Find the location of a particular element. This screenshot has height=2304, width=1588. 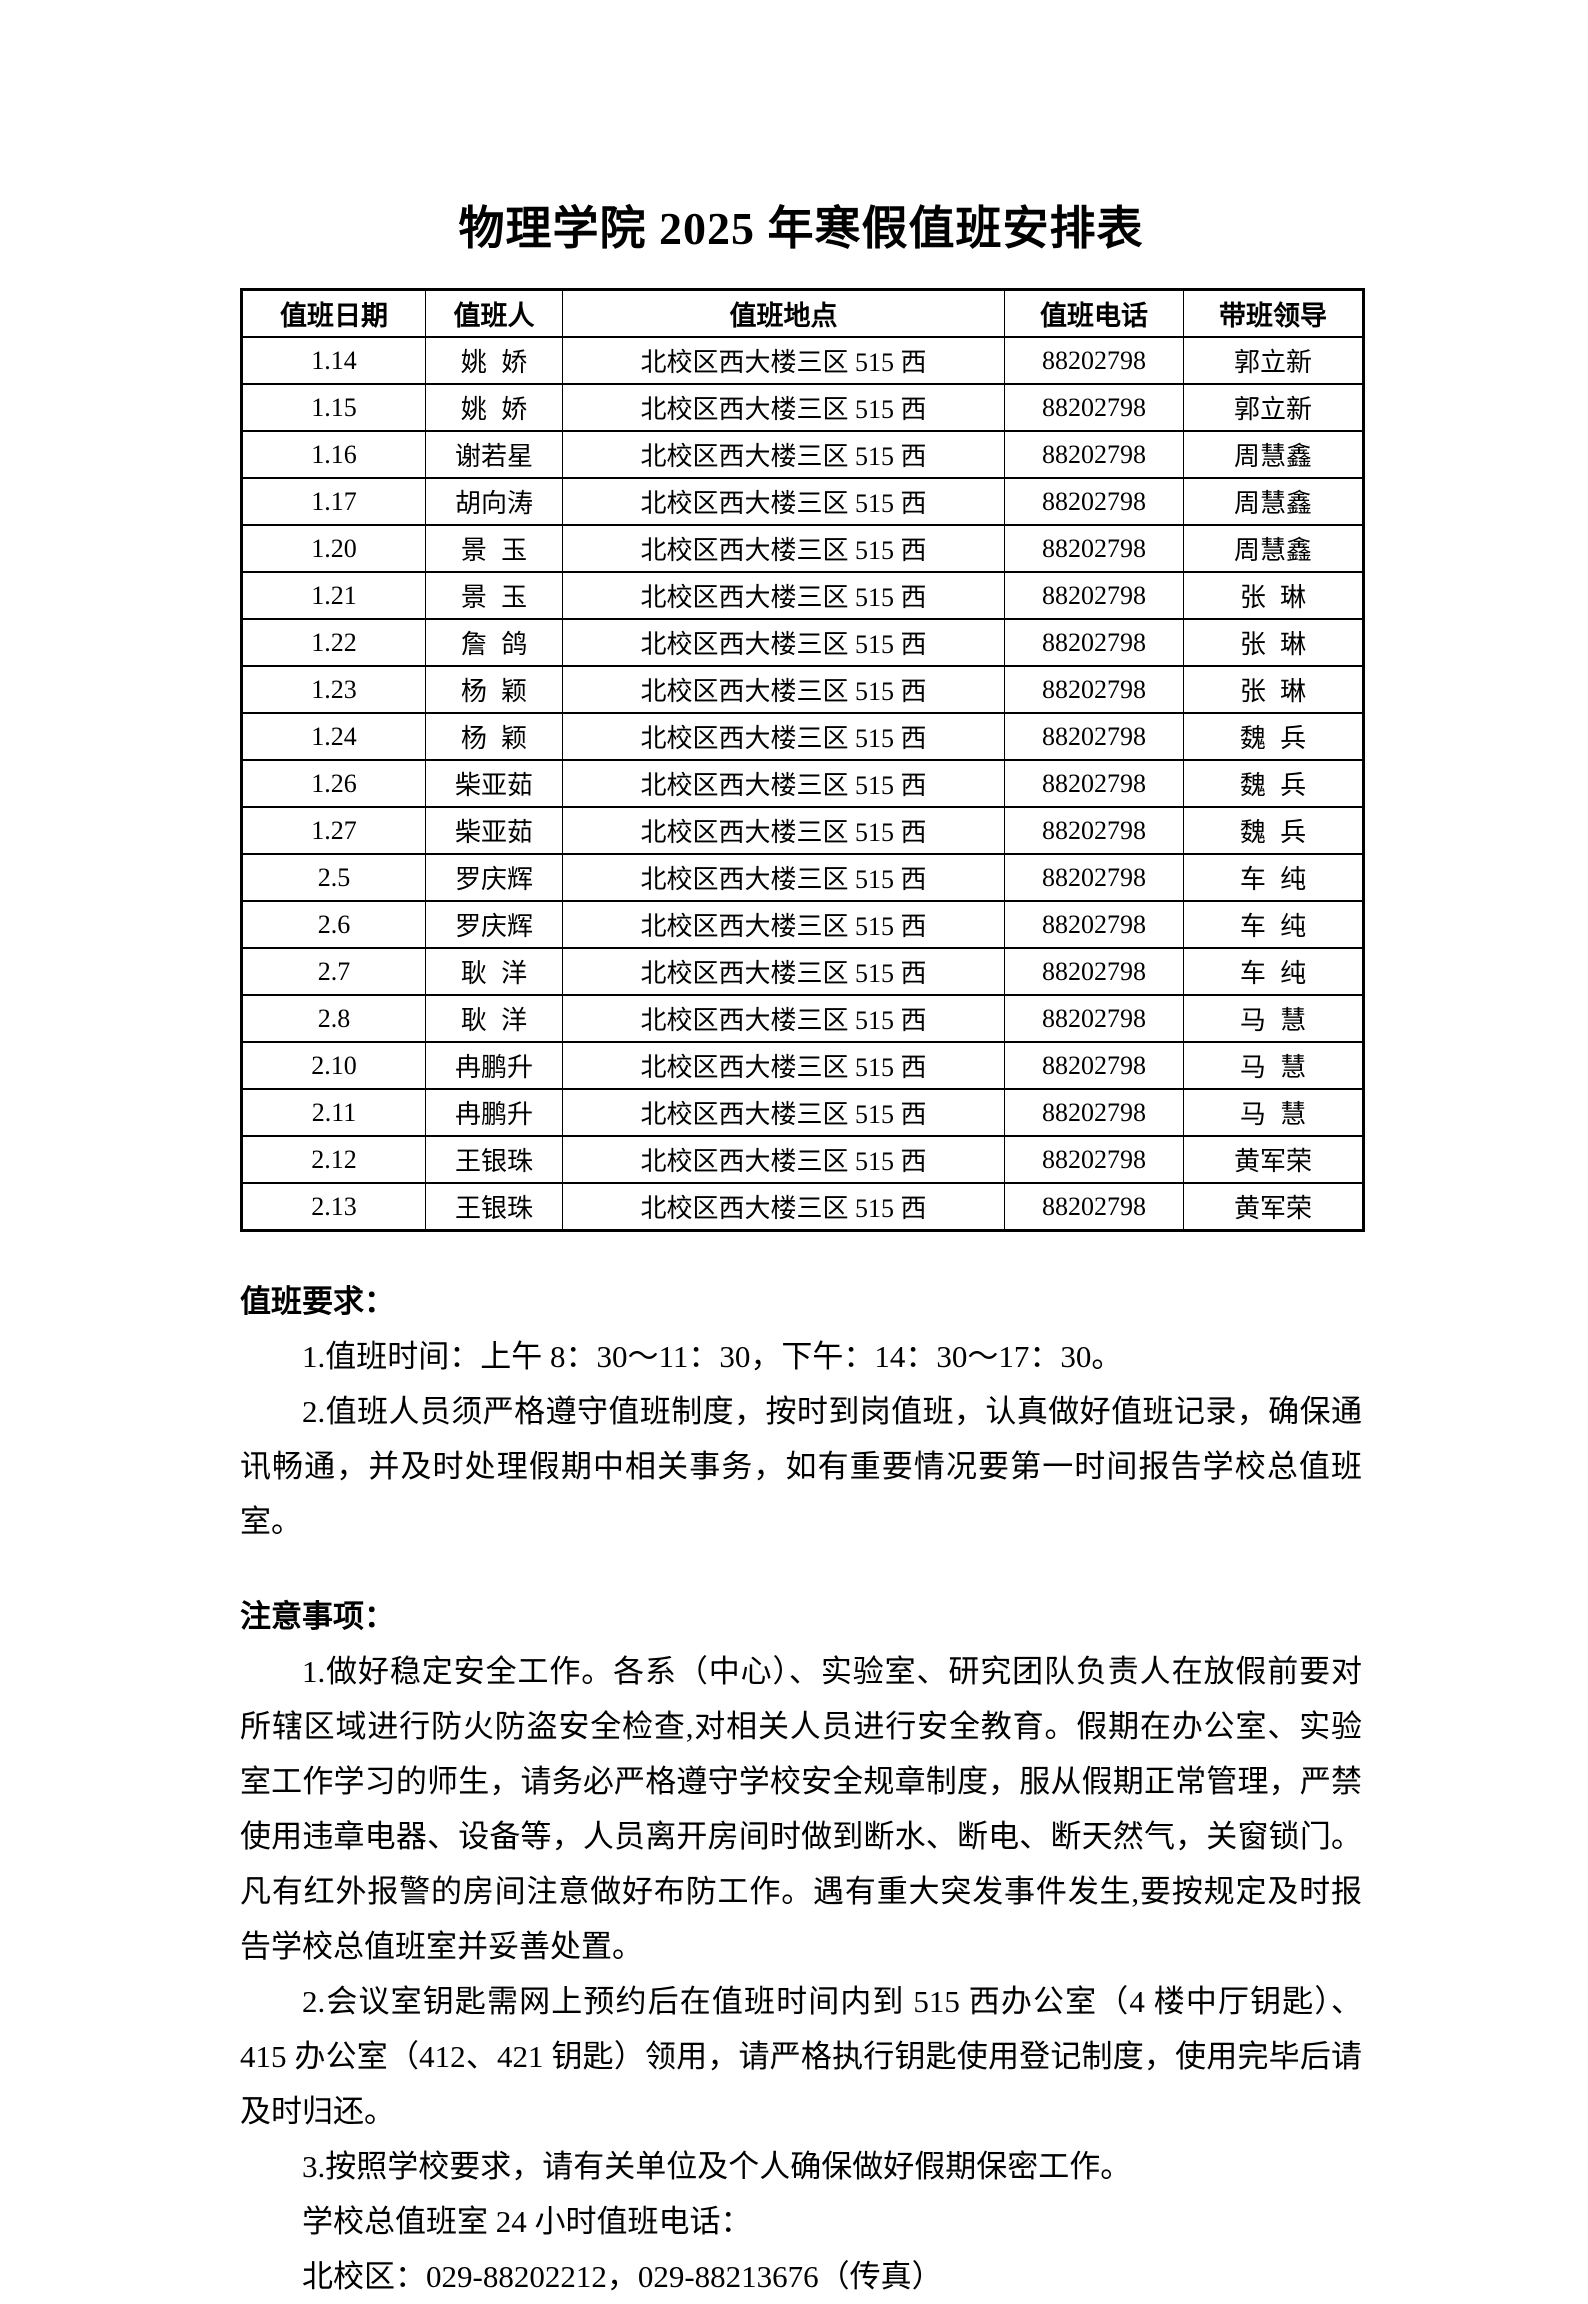

column-header: 值班电话 is located at coordinates (1094, 313).